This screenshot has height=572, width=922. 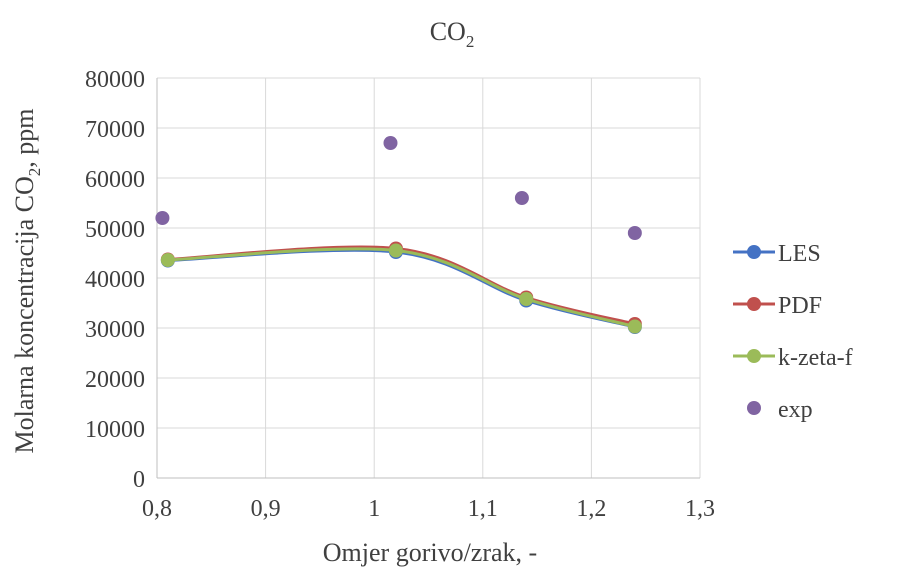 What do you see at coordinates (800, 306) in the screenshot?
I see `legend-label-pdf: PDF` at bounding box center [800, 306].